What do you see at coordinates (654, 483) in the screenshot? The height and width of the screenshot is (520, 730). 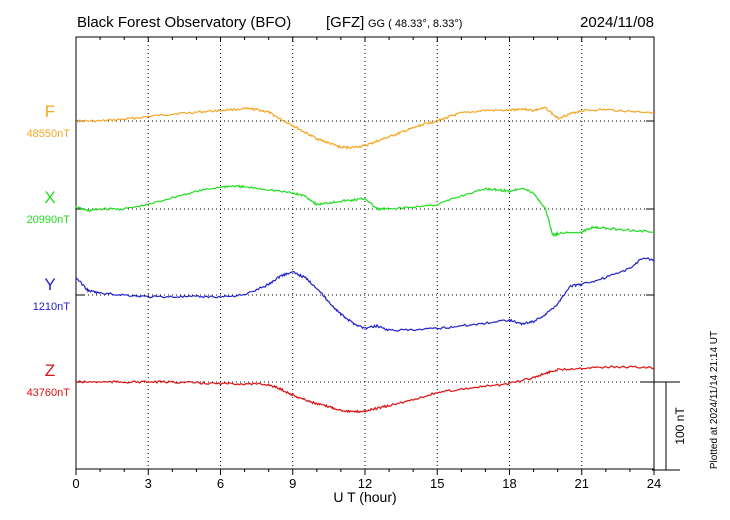 I see `x-tick-label: 24` at bounding box center [654, 483].